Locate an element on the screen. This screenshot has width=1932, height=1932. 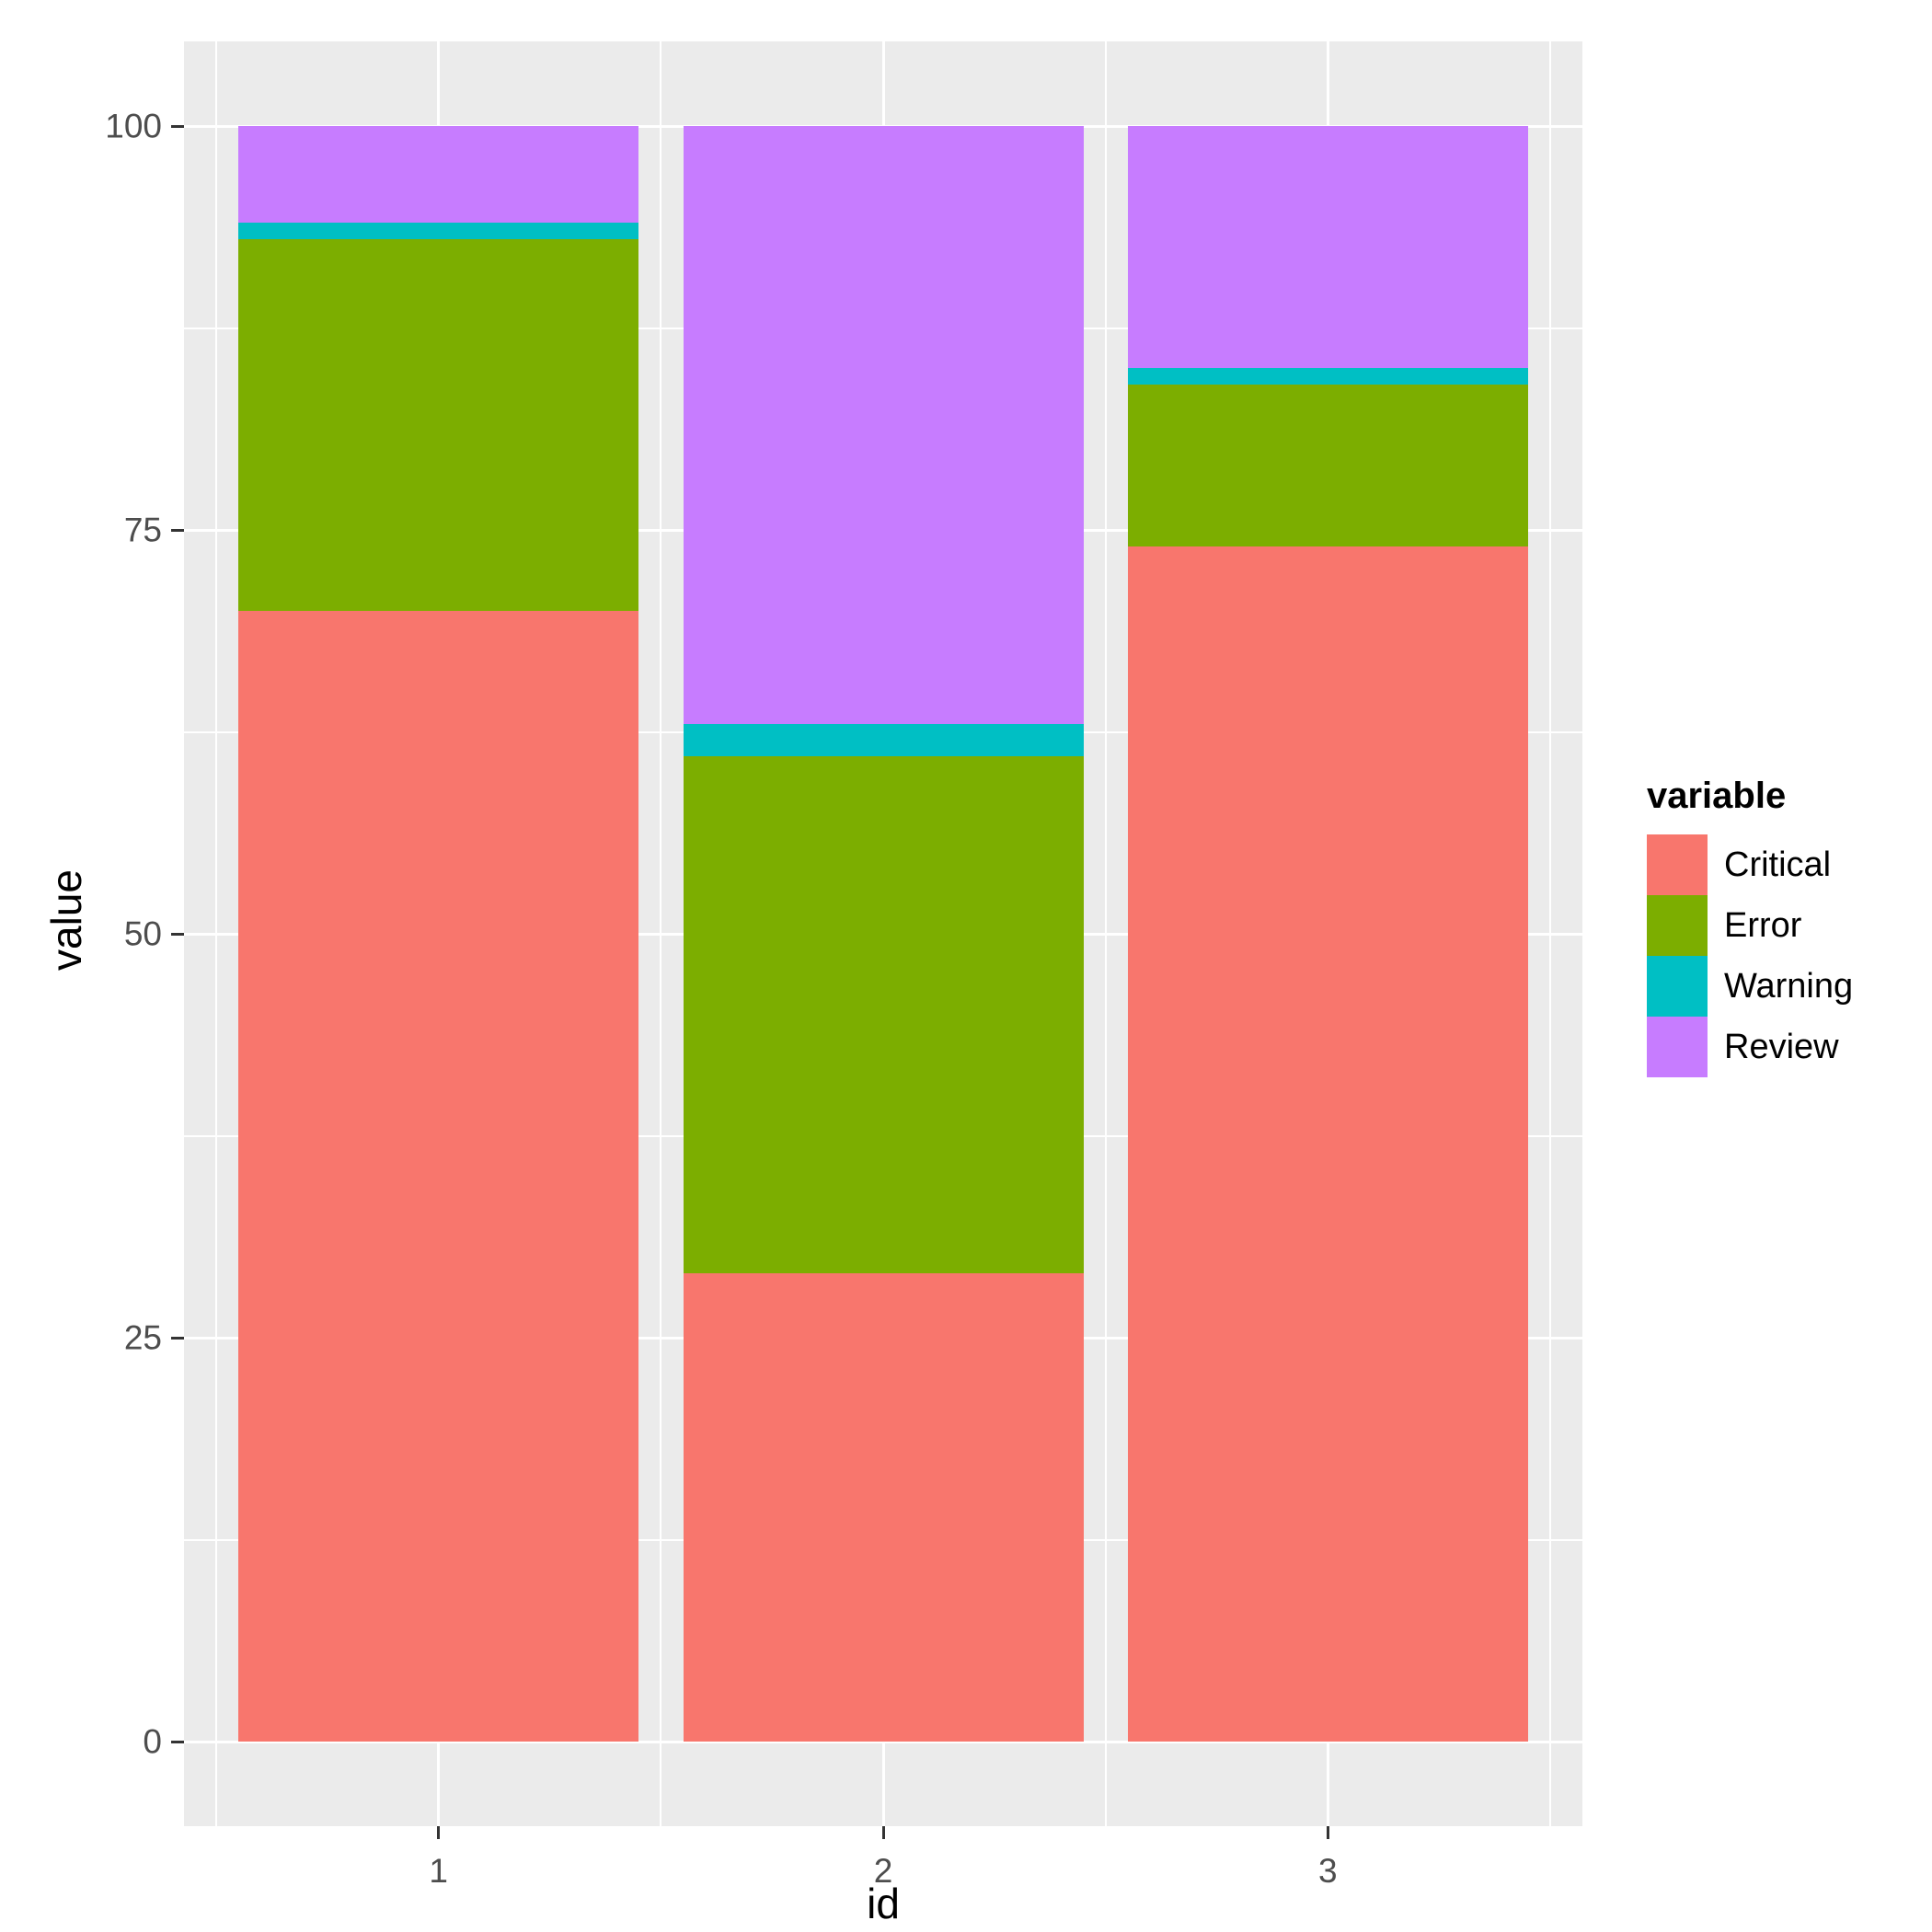
bar-segment-2-critical is located at coordinates (883, 1507).